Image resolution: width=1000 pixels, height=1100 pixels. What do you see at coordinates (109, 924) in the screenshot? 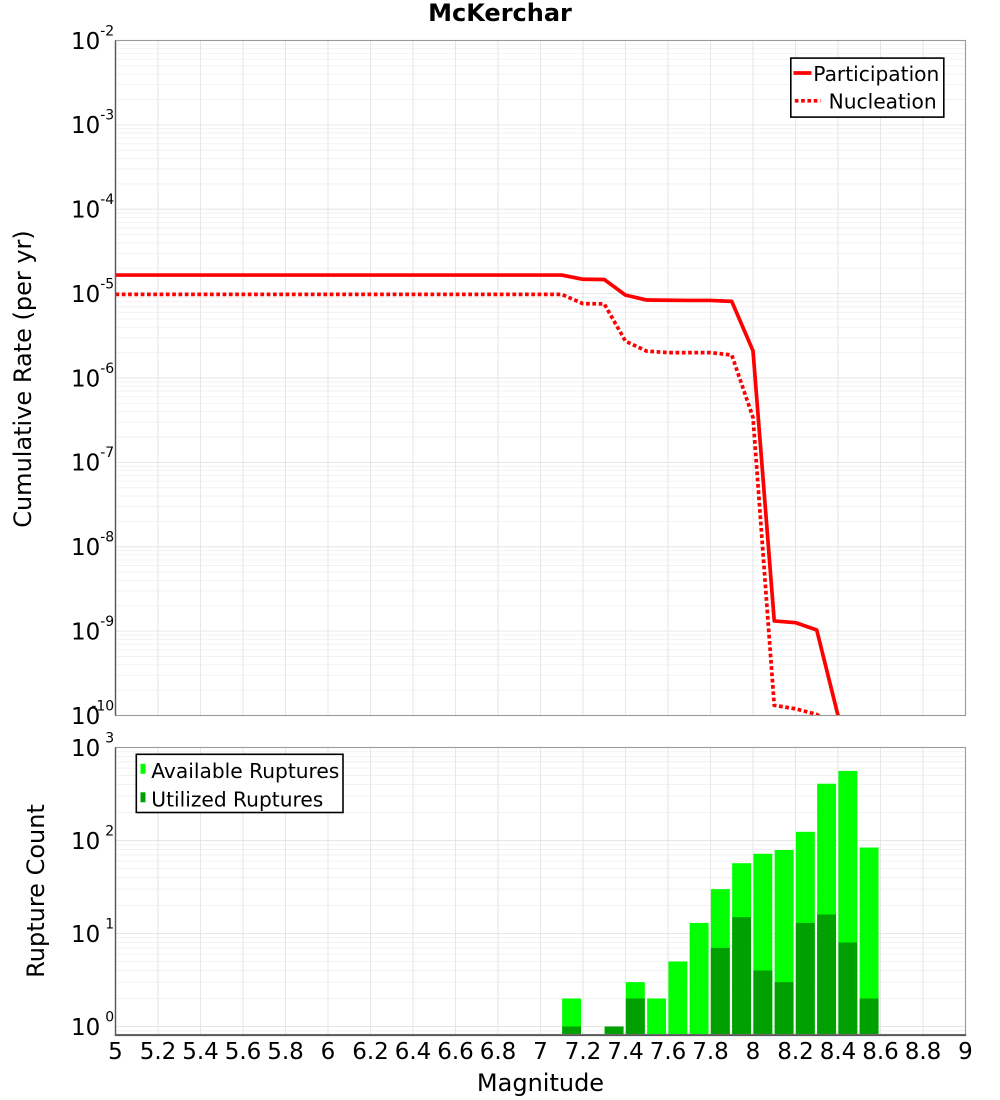
I see `y-tick-exponent: 1` at bounding box center [109, 924].